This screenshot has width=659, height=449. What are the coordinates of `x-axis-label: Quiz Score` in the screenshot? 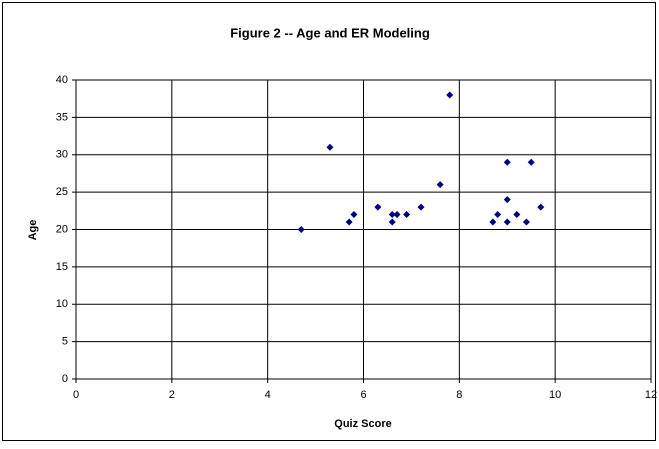 It's located at (362, 424).